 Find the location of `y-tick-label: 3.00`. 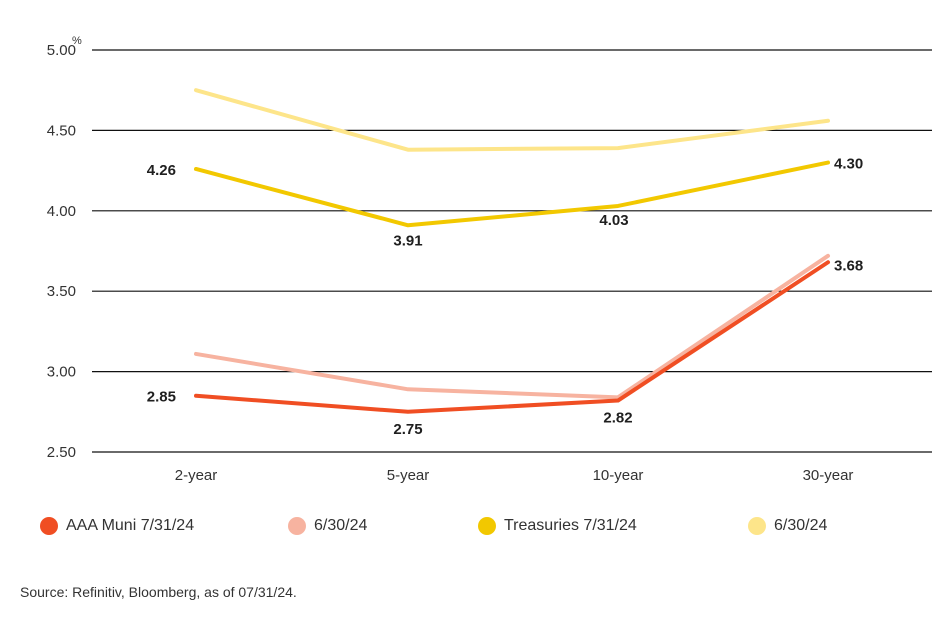

y-tick-label: 3.00 is located at coordinates (61, 372).